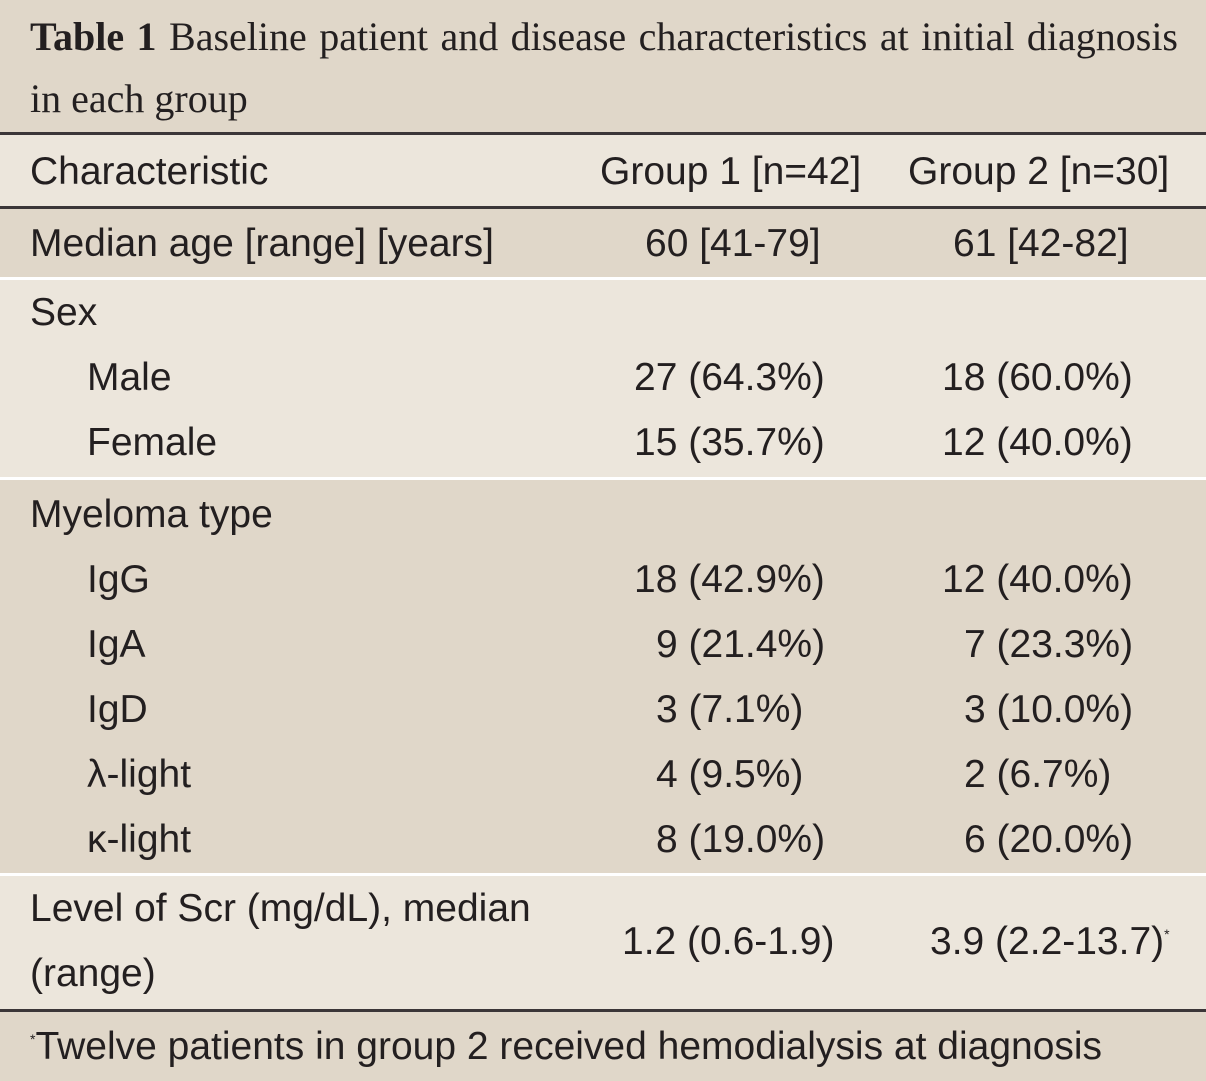 Image resolution: width=1206 pixels, height=1081 pixels. Describe the element at coordinates (152, 442) in the screenshot. I see `female-label: Female` at that location.